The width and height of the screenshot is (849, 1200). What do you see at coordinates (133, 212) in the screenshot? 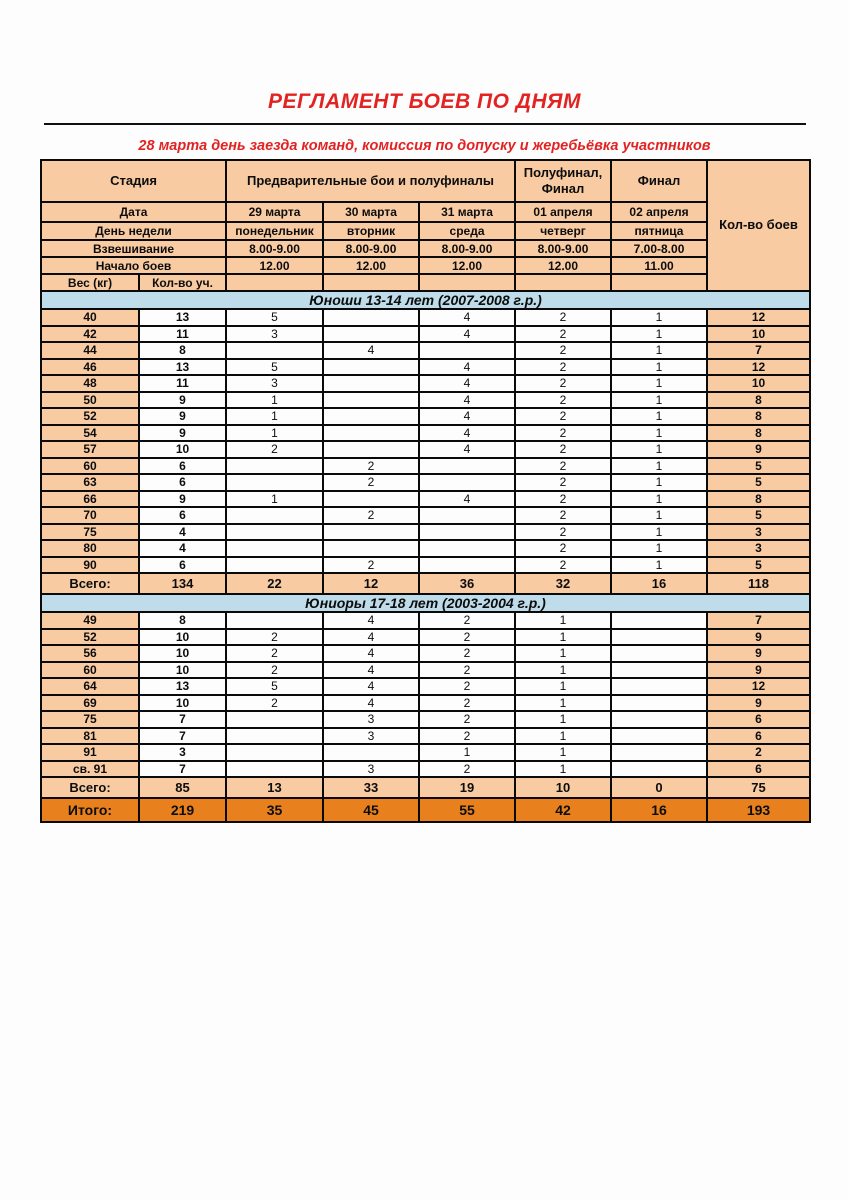
I see `date-label: Дата` at bounding box center [133, 212].